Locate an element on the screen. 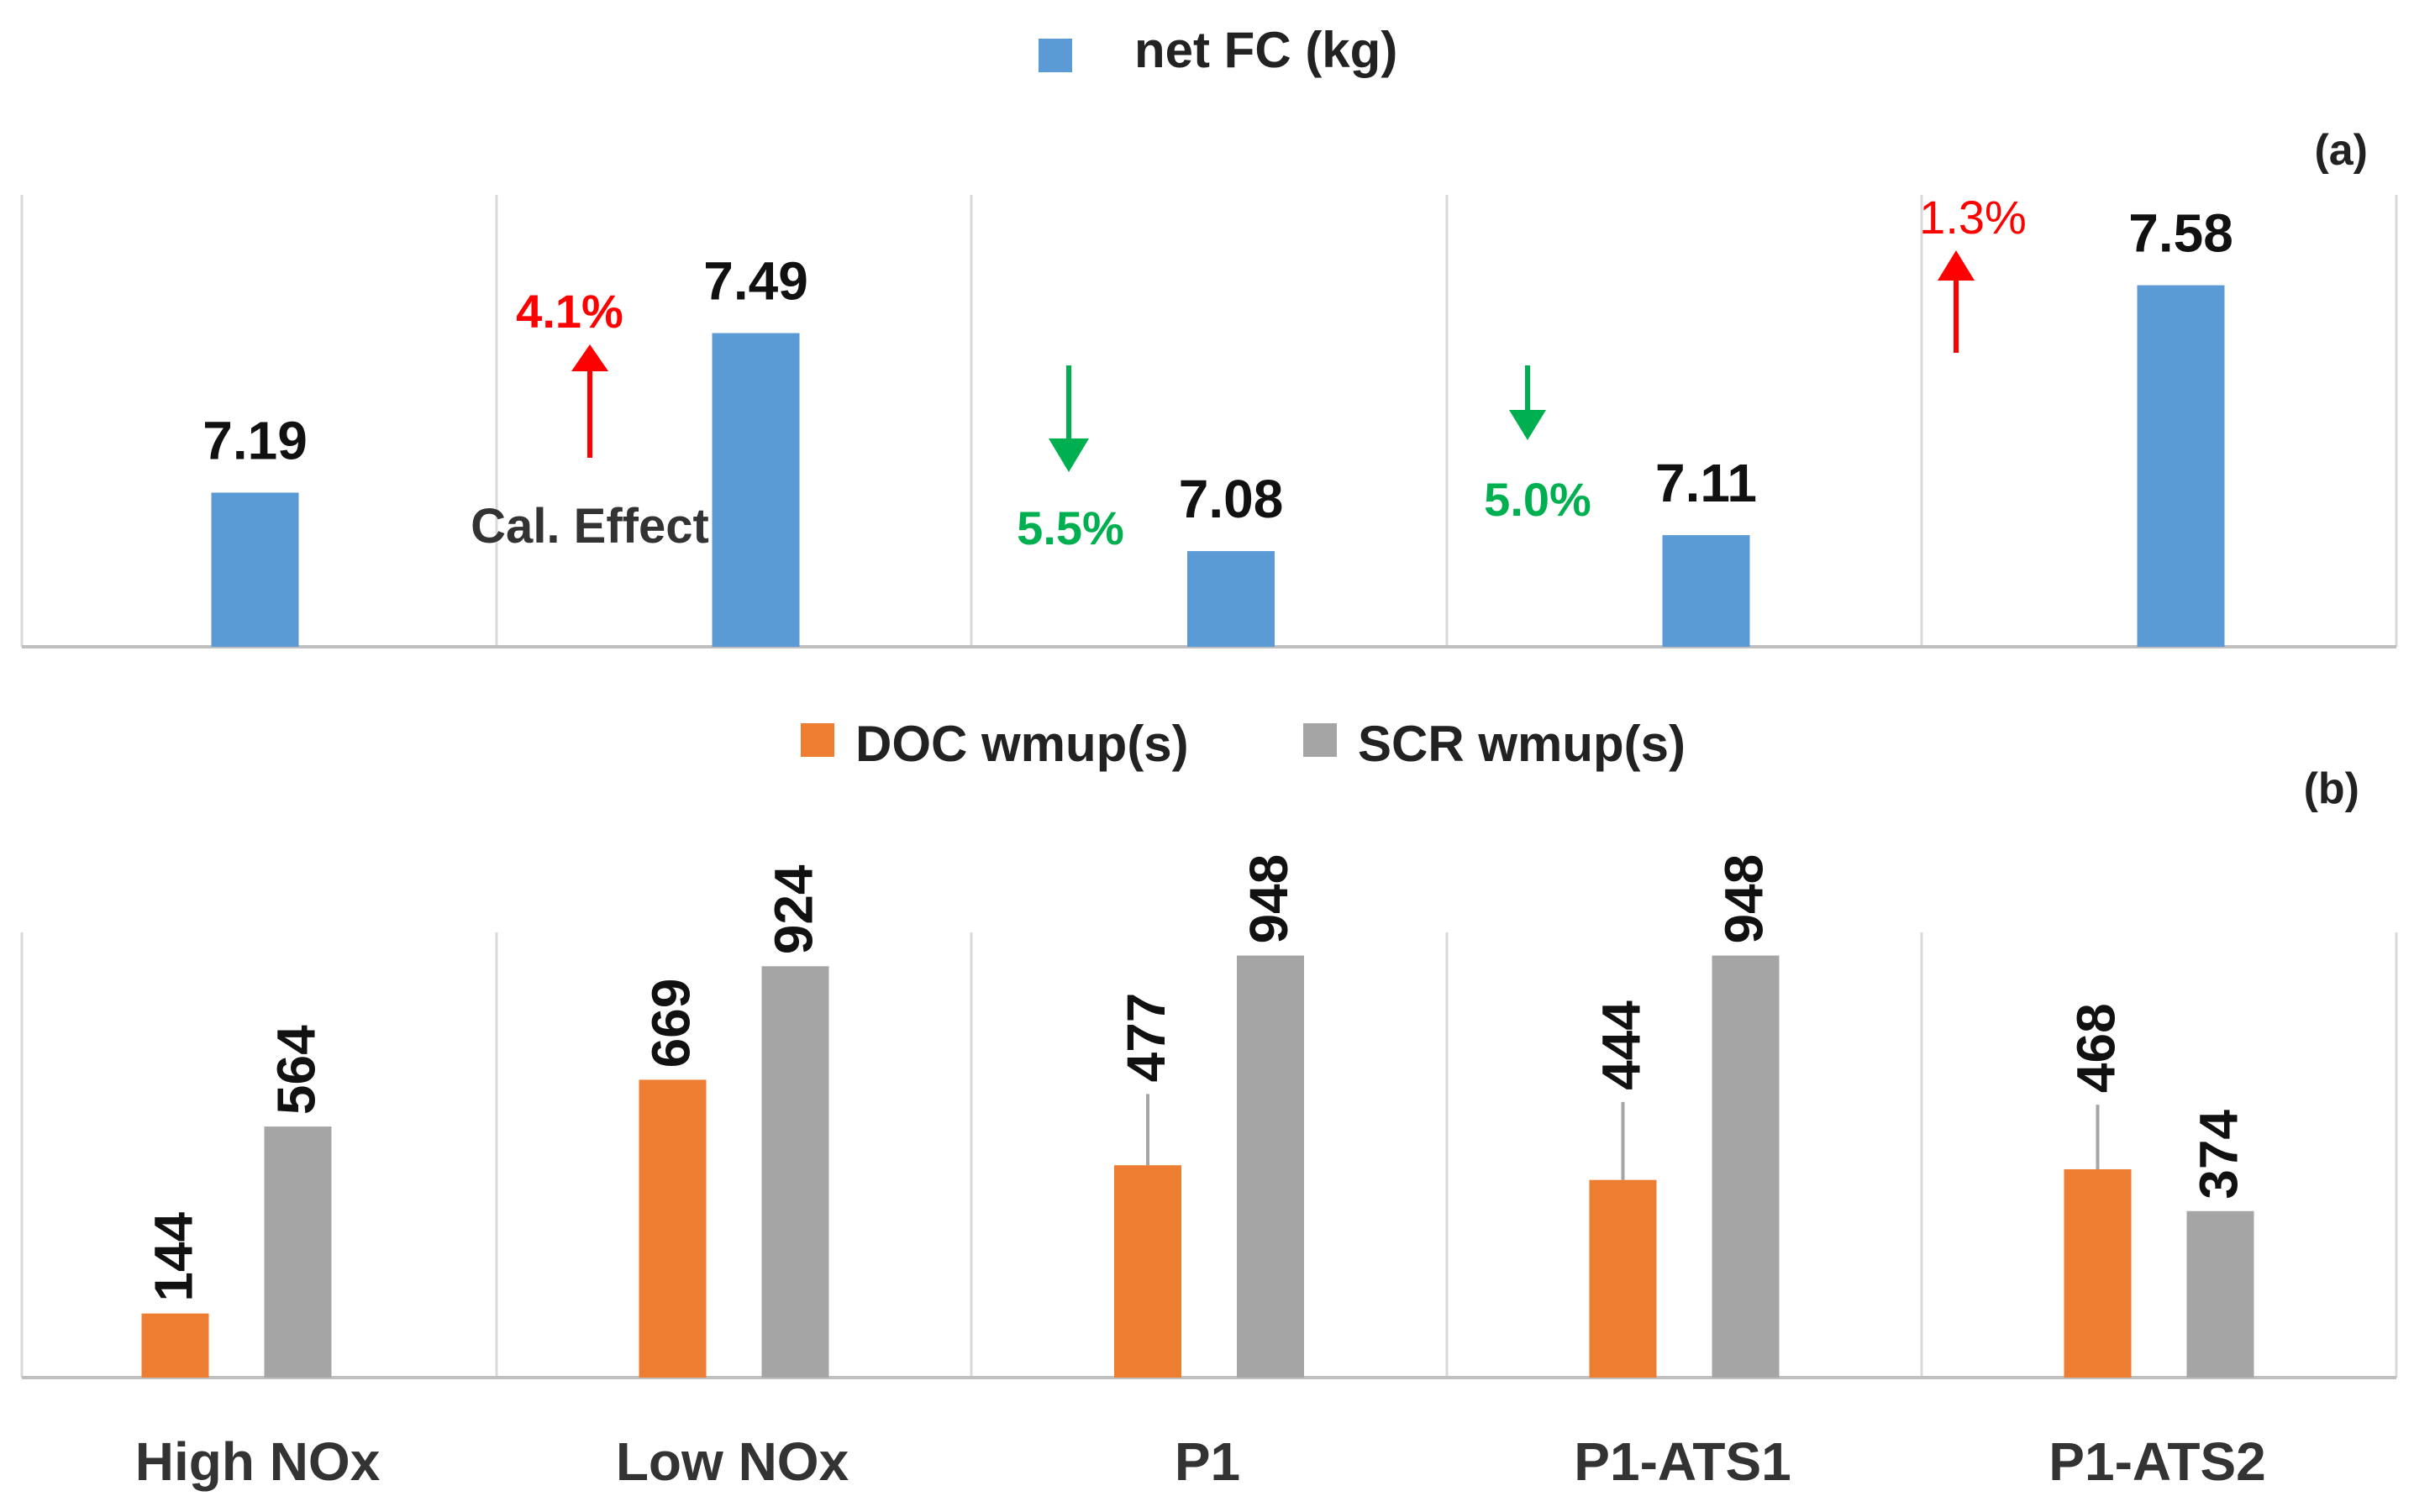 The image size is (2414, 1512). data-label-net-fc-p1: 7.08 is located at coordinates (1231, 499).